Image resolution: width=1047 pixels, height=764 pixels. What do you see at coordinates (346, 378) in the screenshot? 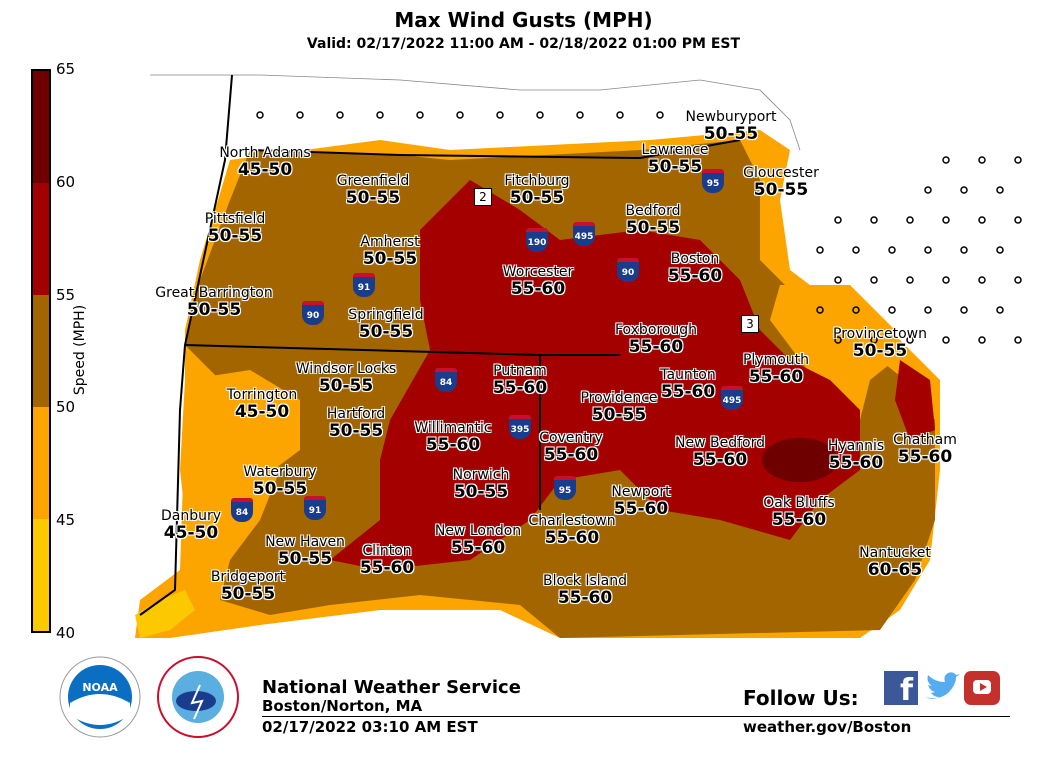
I see `location-label: Windsor Locks 50-55` at bounding box center [346, 378].